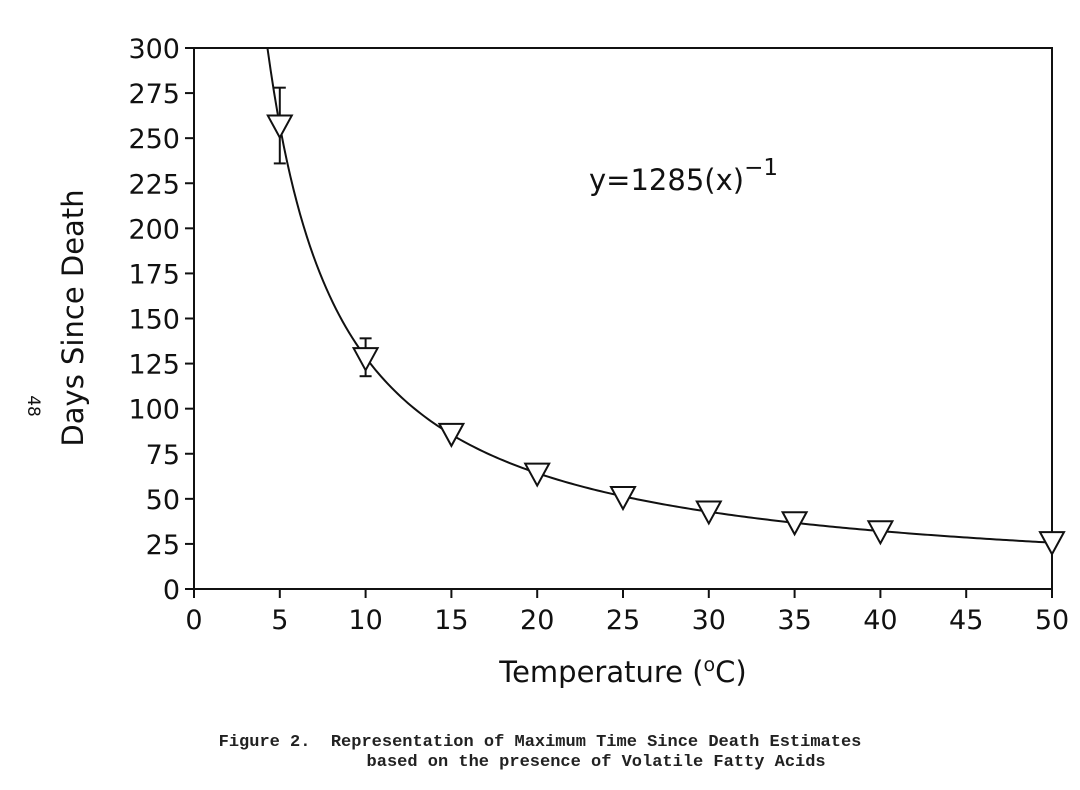 The width and height of the screenshot is (1080, 790). Describe the element at coordinates (710, 665) in the screenshot. I see `x-axis-title-degree: o` at that location.